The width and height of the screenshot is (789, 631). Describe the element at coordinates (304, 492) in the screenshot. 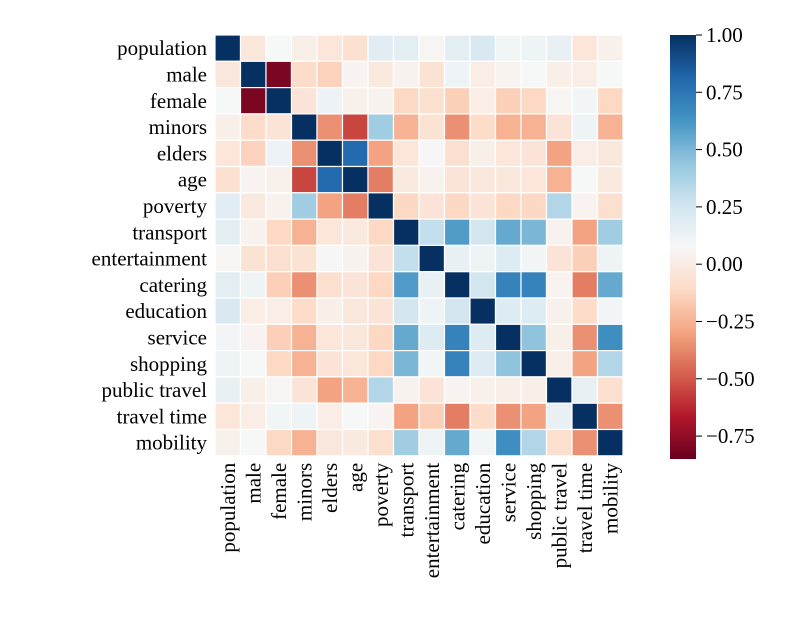

I see `x-tick-label: minors` at that location.